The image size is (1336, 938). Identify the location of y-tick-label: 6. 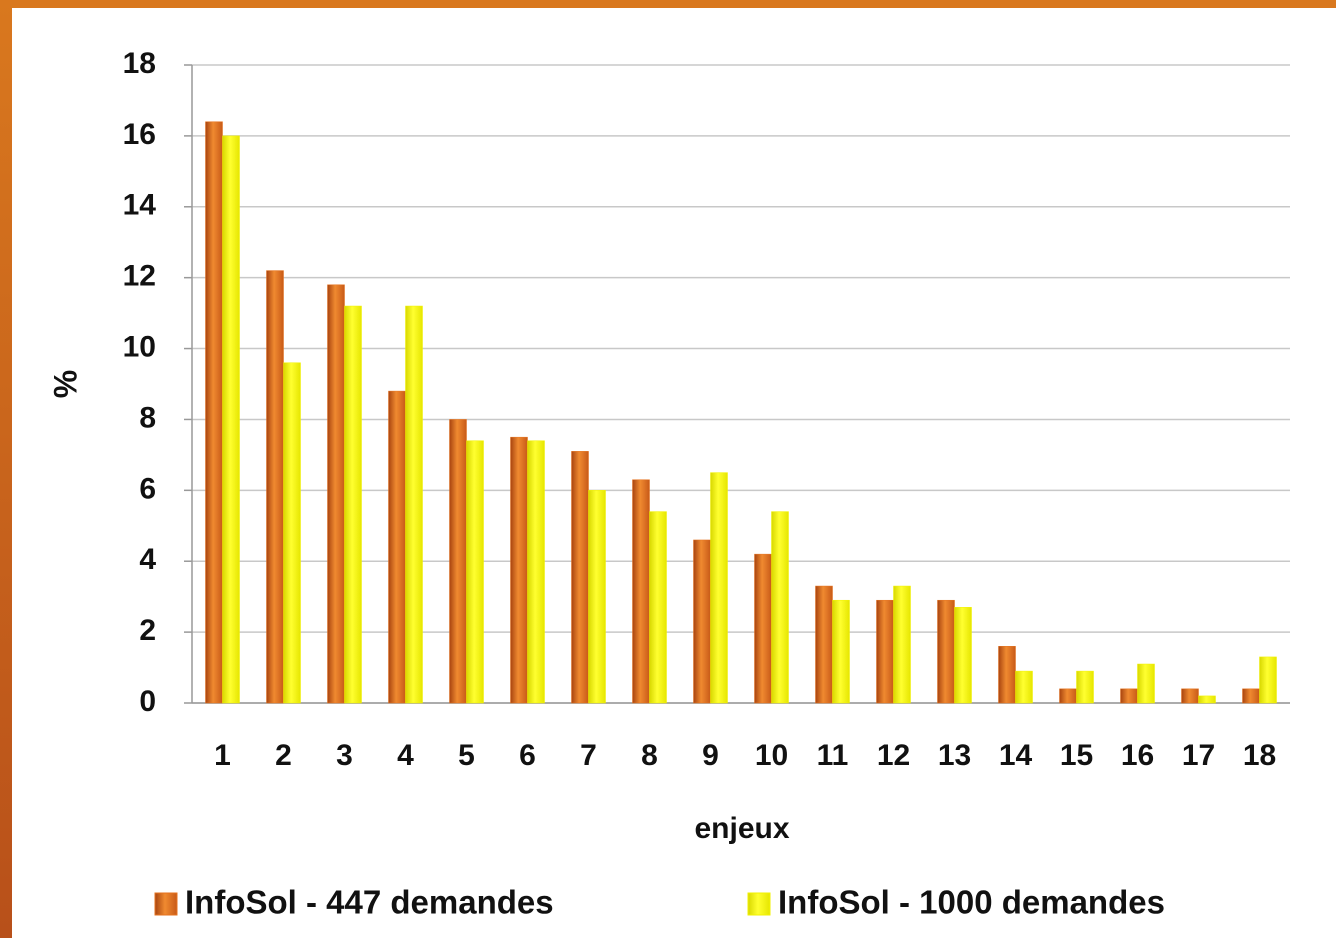
(147, 488).